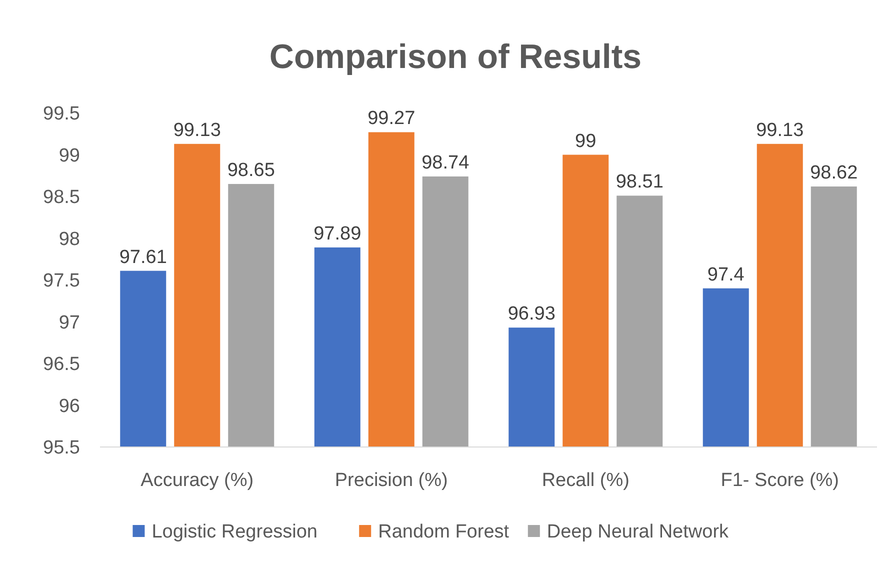 The width and height of the screenshot is (887, 563). What do you see at coordinates (69, 323) in the screenshot?
I see `y-tick-label: 97` at bounding box center [69, 323].